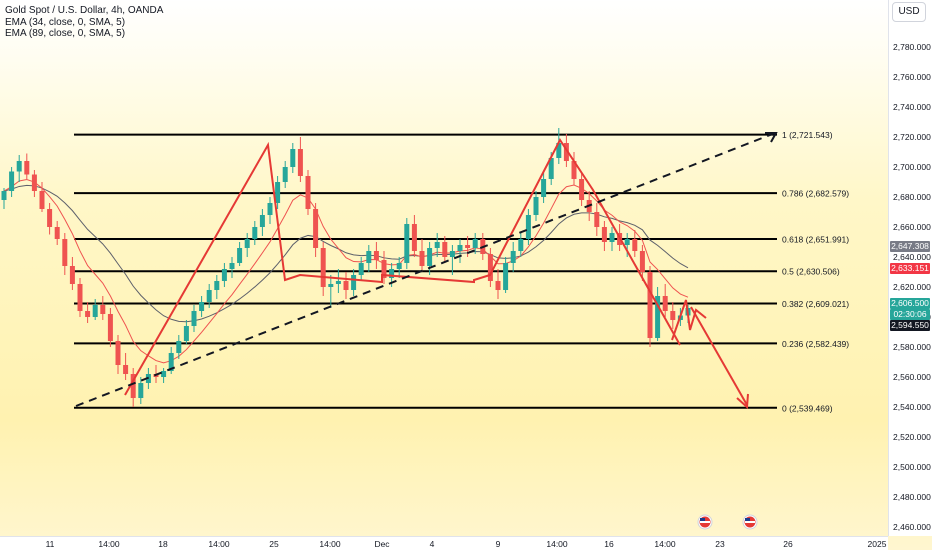 The image size is (932, 556). What do you see at coordinates (719, 356) in the screenshot?
I see `projection-line` at bounding box center [719, 356].